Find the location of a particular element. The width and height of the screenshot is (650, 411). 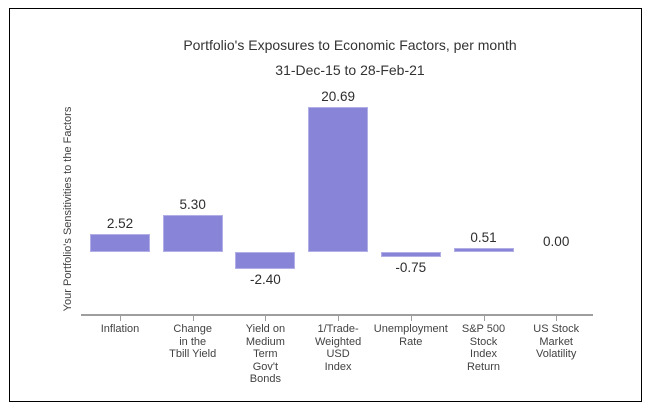

bar-value-label: 0.51 is located at coordinates (483, 238).